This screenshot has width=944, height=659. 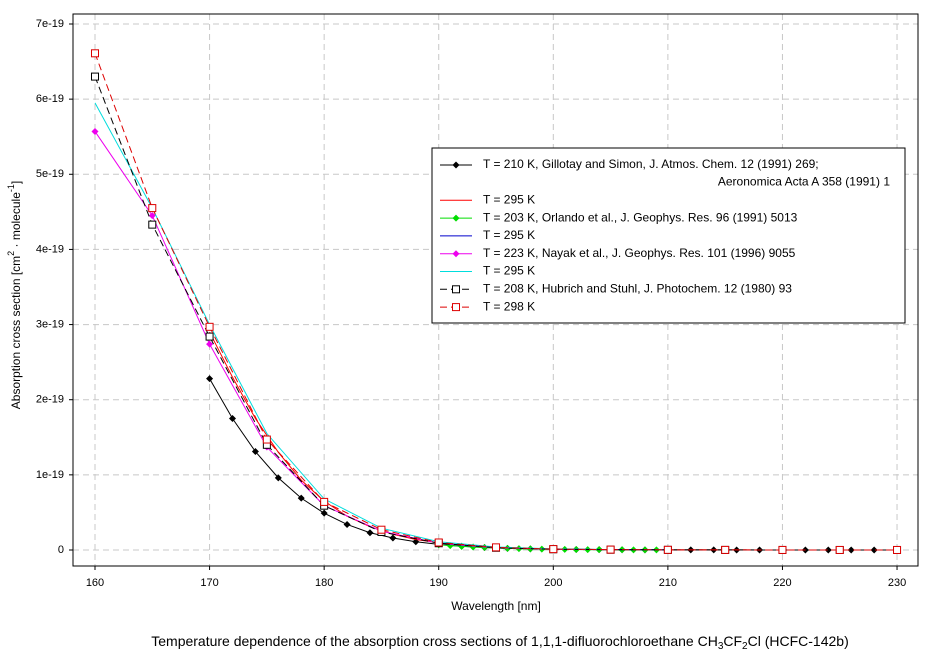 I want to click on y-tick-label: 5e-19, so click(x=50, y=174).